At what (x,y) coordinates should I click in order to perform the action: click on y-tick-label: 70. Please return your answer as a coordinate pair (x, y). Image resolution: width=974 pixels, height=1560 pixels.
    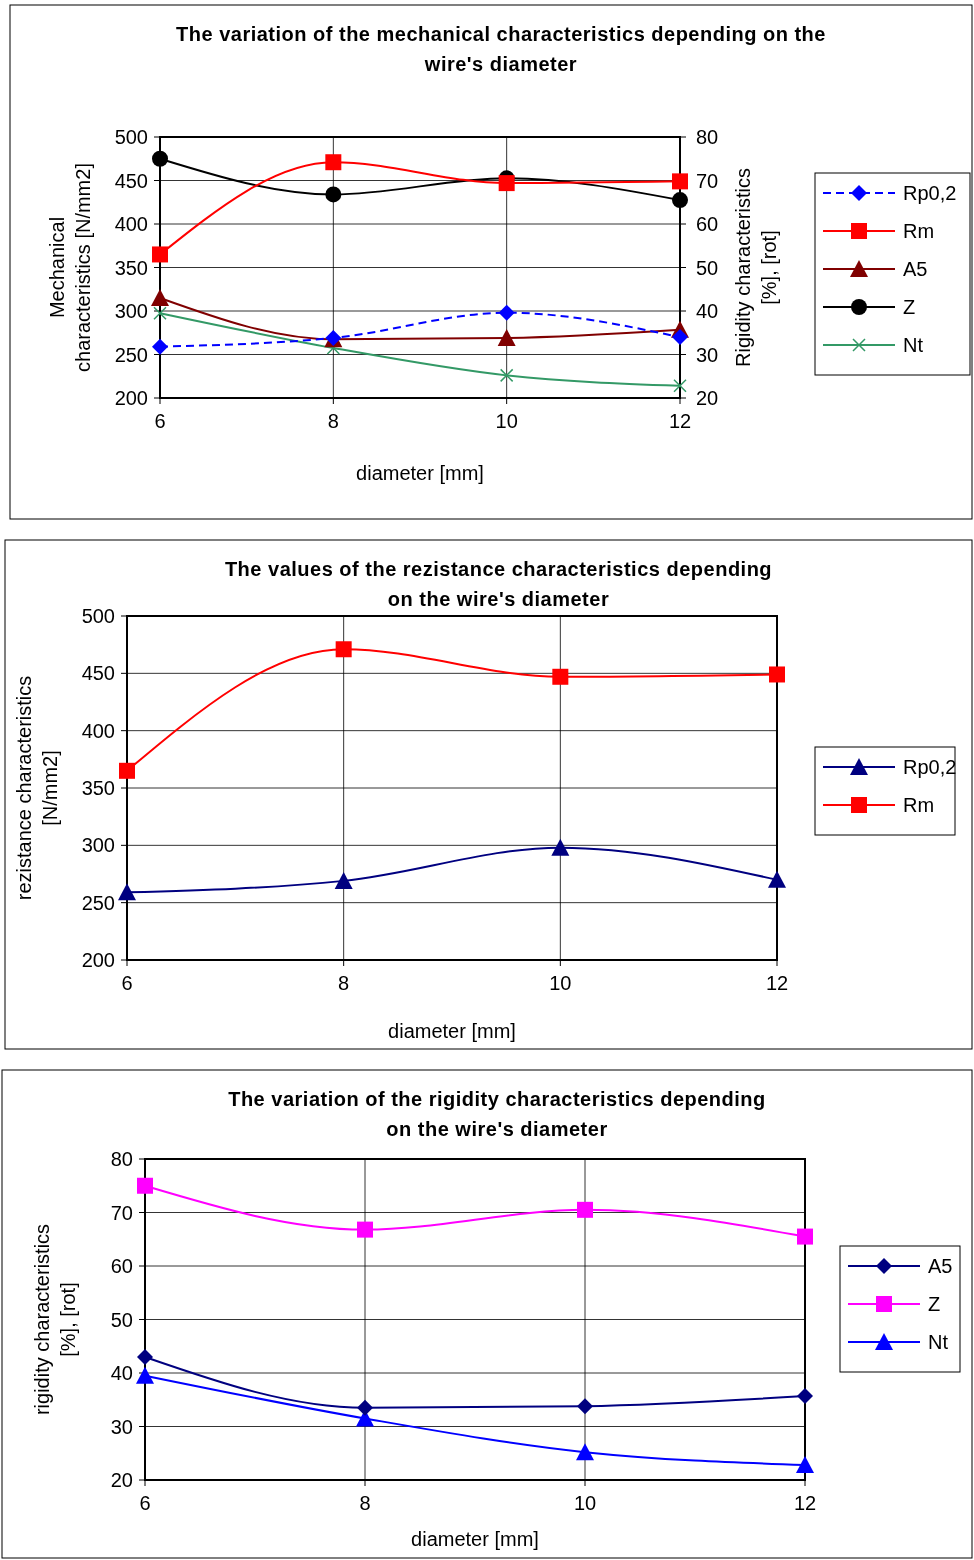
    Looking at the image, I should click on (121, 1212).